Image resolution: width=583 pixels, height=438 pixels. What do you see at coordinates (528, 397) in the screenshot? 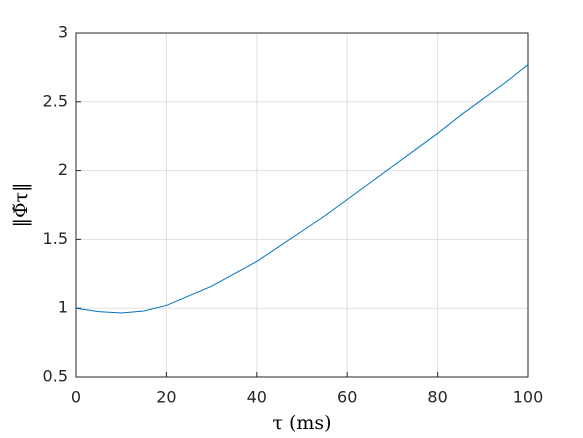
I see `x-tick-label: 100` at bounding box center [528, 397].